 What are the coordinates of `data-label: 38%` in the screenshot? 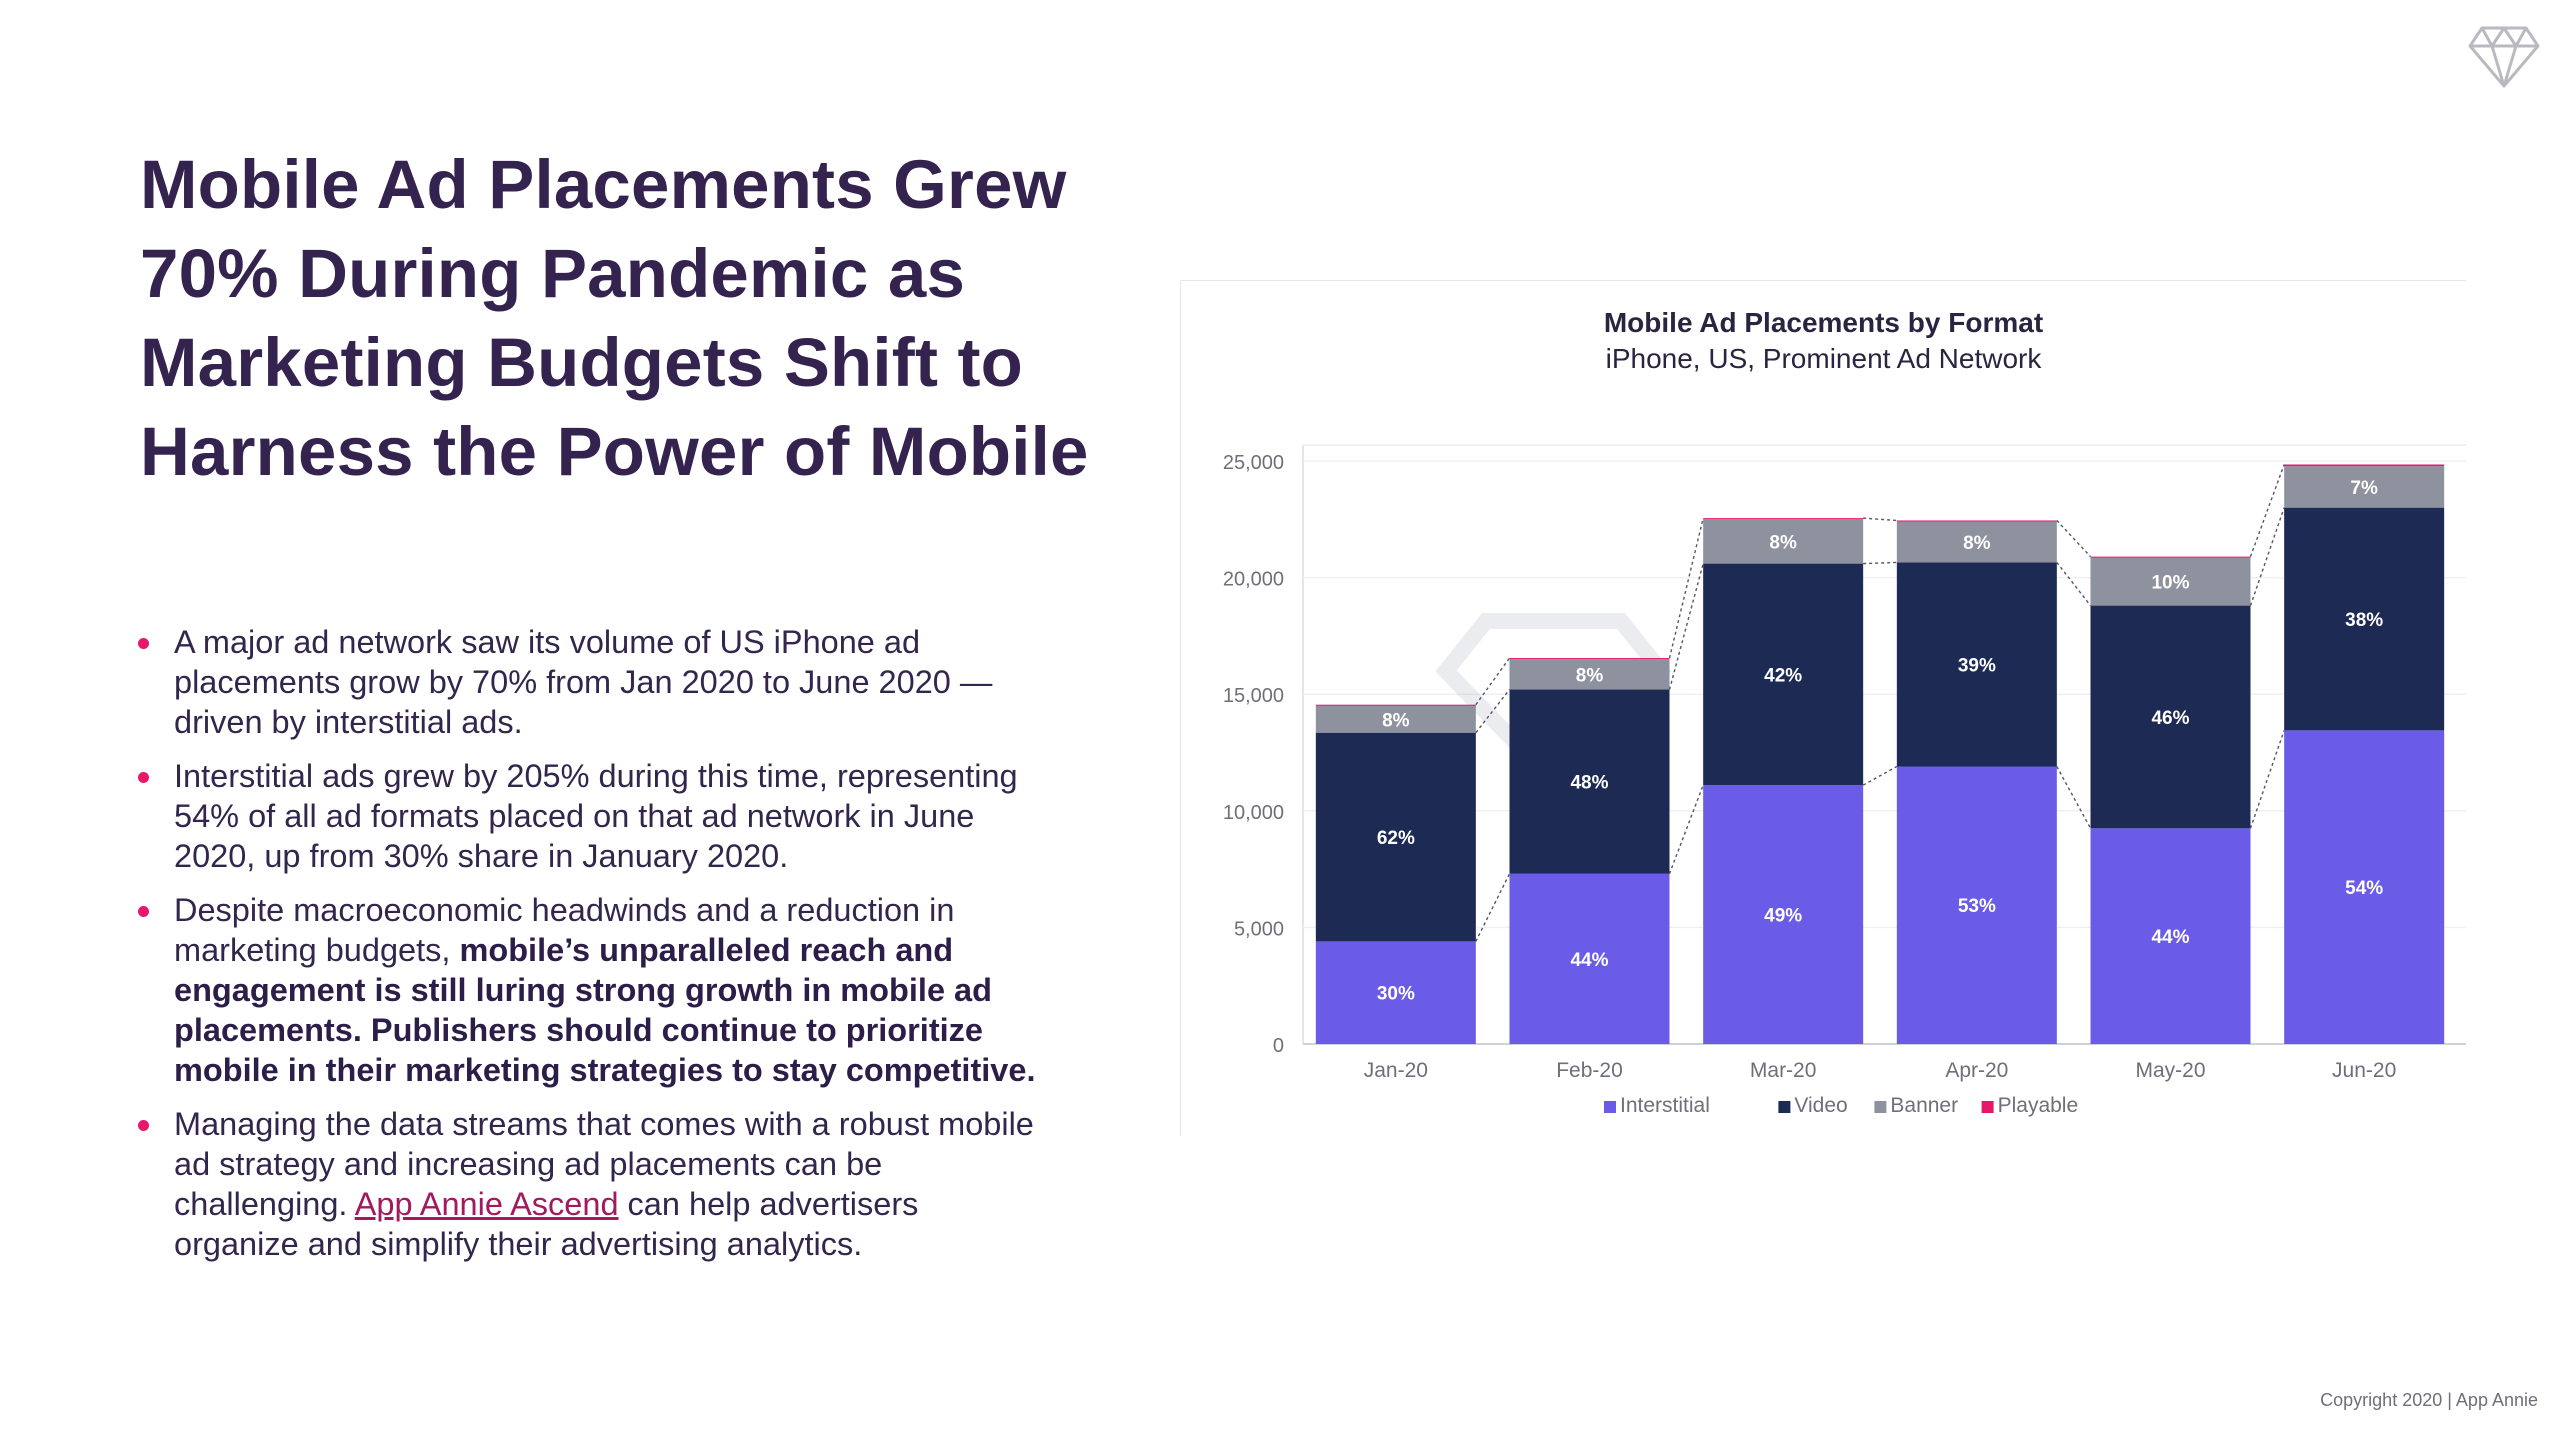 It's located at (2364, 620).